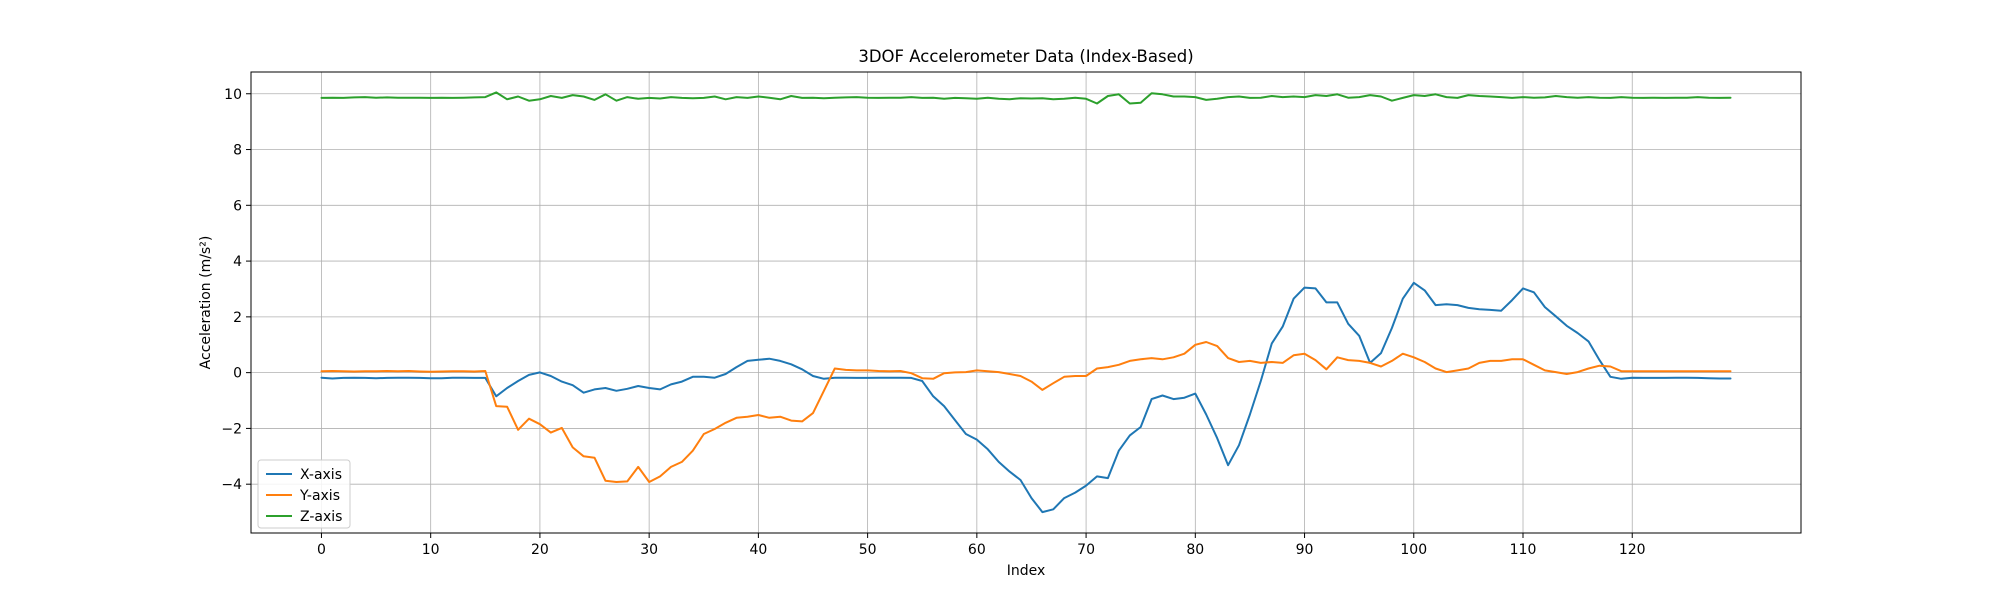 The height and width of the screenshot is (600, 2000). What do you see at coordinates (1523, 550) in the screenshot?
I see `x-tick-label: 110` at bounding box center [1523, 550].